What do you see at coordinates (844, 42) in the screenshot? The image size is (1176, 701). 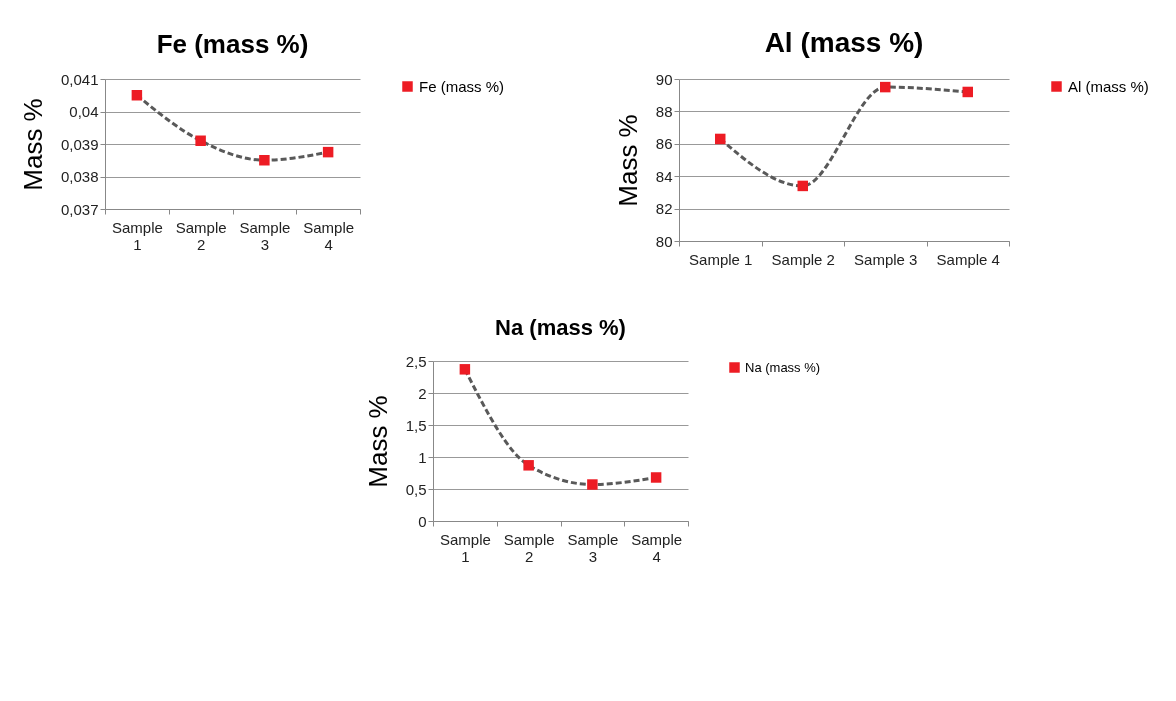 I see `chart-title: Al (mass %)` at bounding box center [844, 42].